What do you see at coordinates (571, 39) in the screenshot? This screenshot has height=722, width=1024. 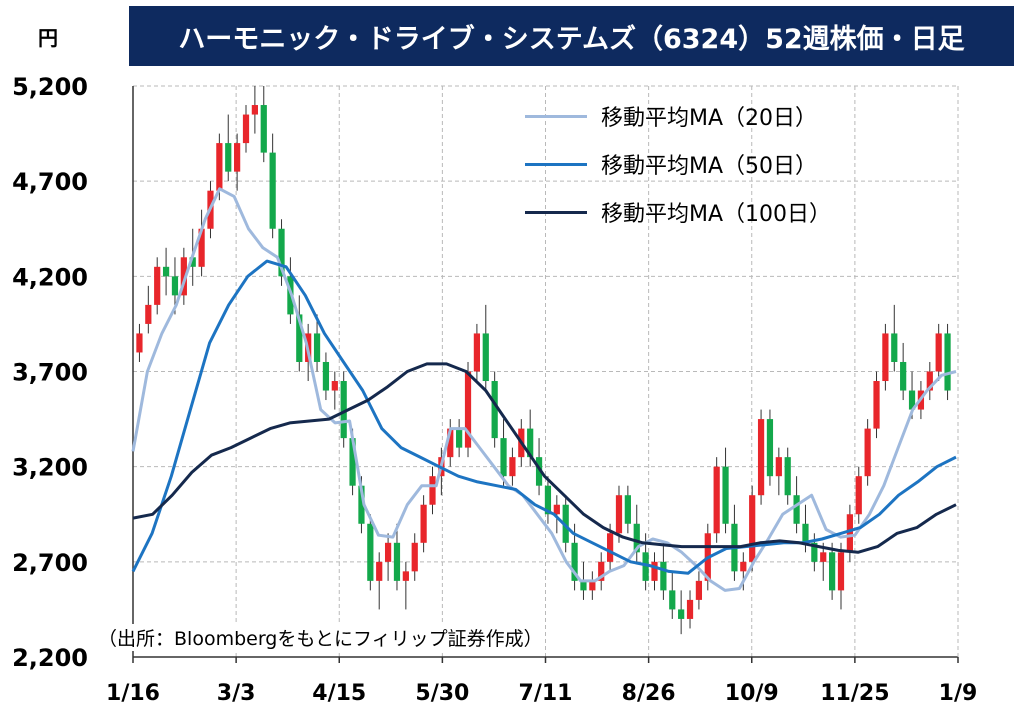 I see `chart-title-text: ハーモニック・ドライブ・システムズ（6324）52週株価・日足` at bounding box center [571, 39].